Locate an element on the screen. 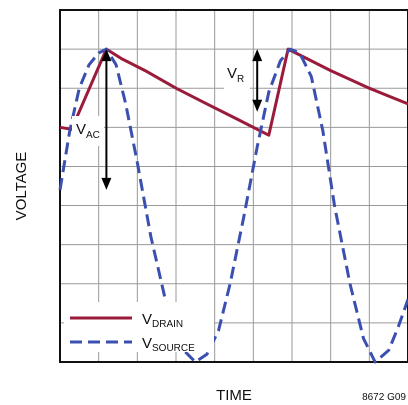  vac-annotation: VAC is located at coordinates (92, 119).